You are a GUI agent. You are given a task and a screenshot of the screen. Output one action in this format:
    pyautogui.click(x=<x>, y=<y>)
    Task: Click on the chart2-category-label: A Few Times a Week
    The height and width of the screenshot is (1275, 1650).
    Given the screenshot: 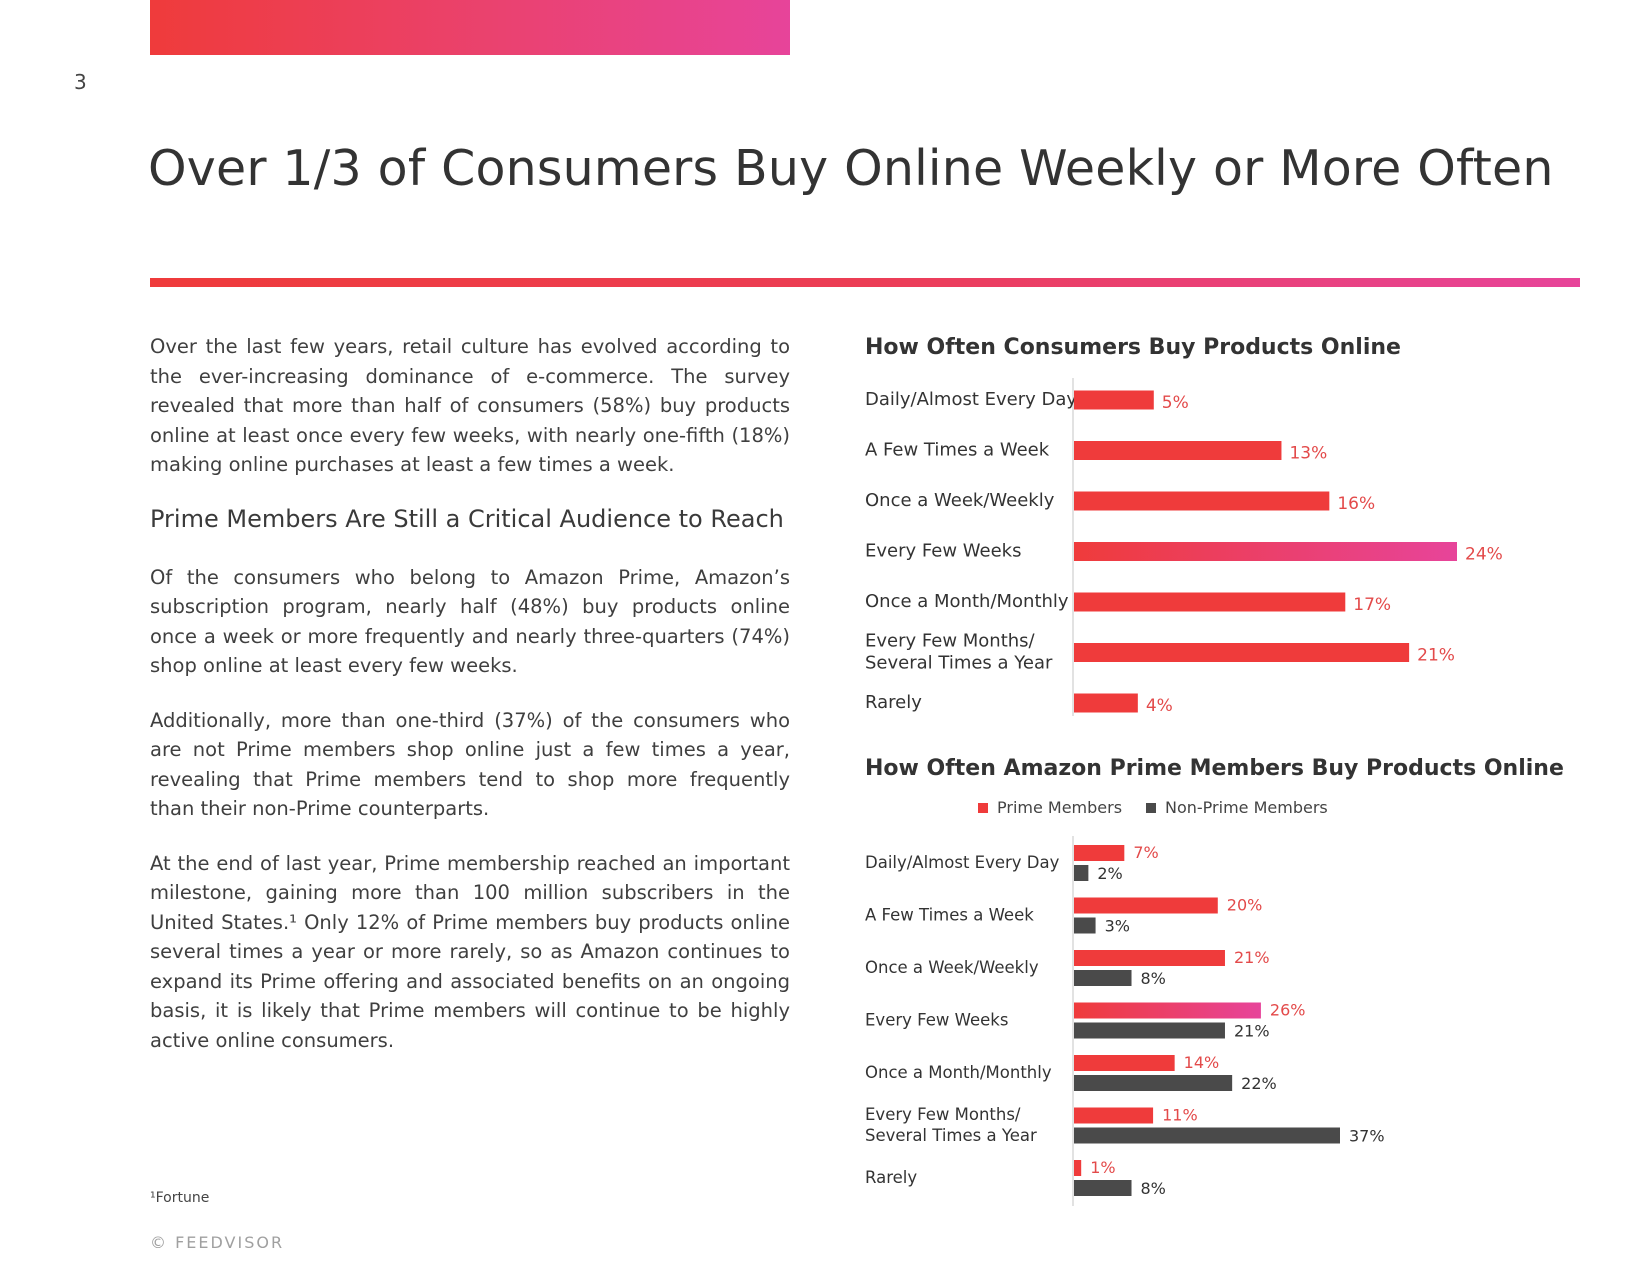 What is the action you would take?
    pyautogui.click(x=949, y=915)
    